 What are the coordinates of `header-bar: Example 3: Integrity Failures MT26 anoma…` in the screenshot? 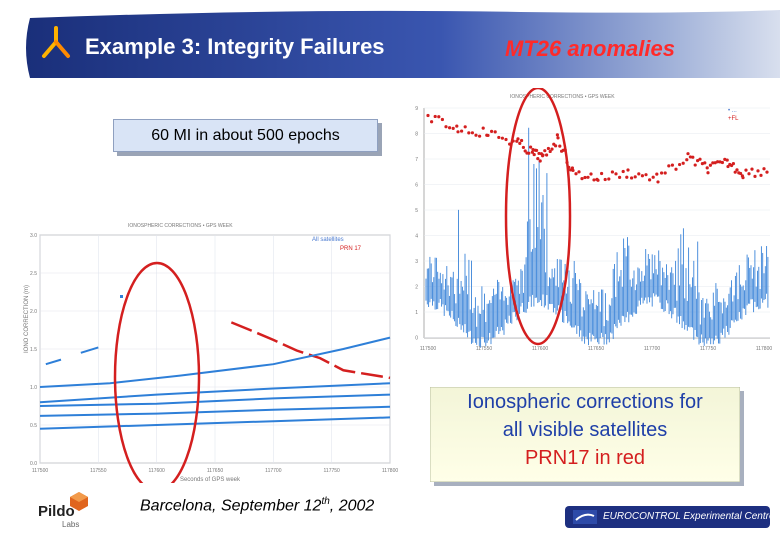 It's located at (390, 39).